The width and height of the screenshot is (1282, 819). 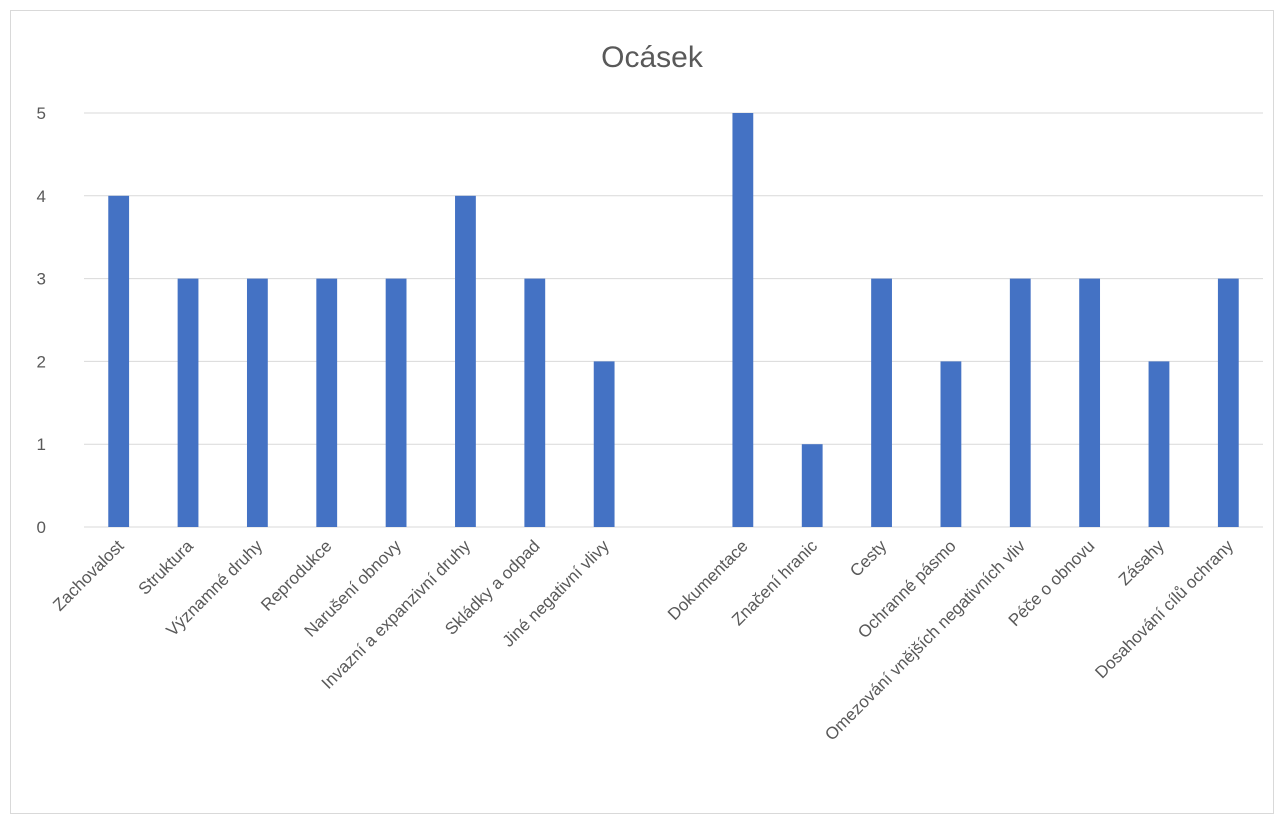 I want to click on x-tick-label: Dosahování cílů ochrany, so click(x=1164, y=609).